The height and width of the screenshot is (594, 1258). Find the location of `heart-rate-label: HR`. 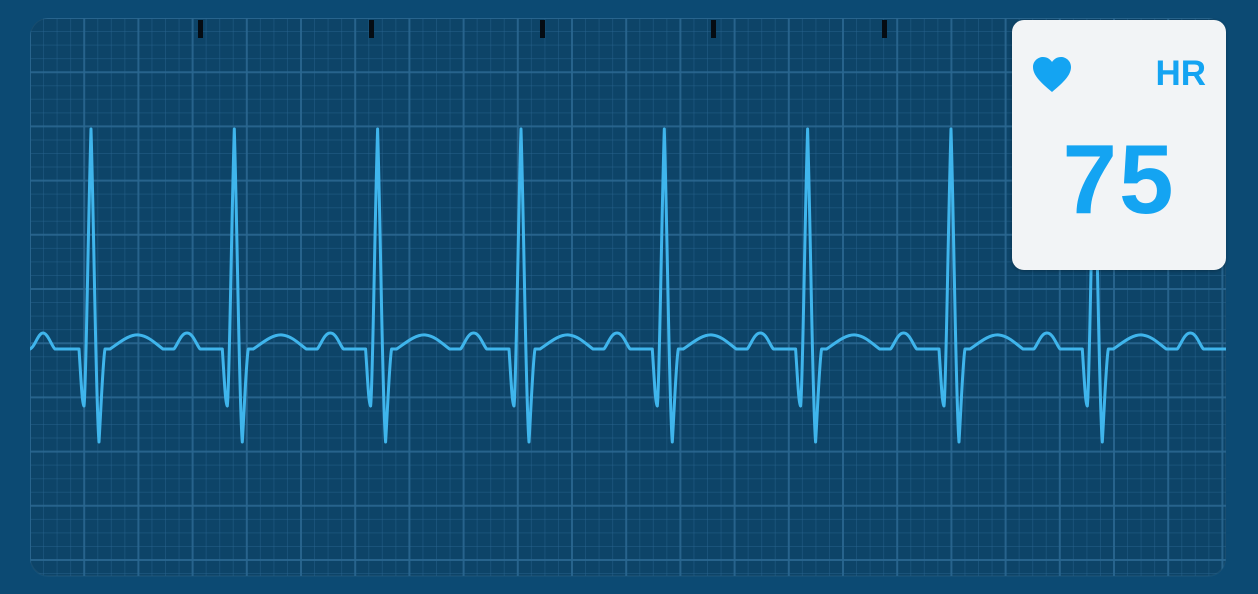

heart-rate-label: HR is located at coordinates (1180, 73).